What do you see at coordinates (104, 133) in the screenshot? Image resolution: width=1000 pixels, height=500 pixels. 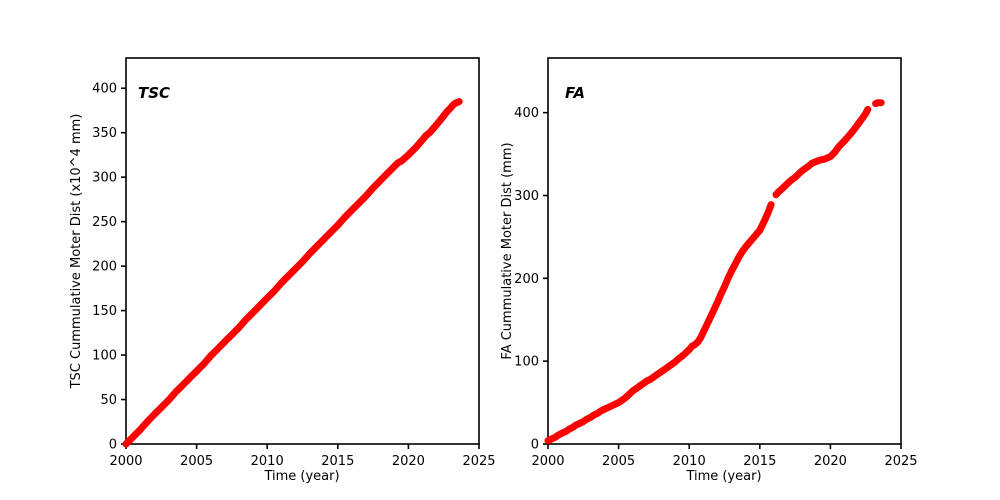 I see `y-tick-label: 350` at bounding box center [104, 133].